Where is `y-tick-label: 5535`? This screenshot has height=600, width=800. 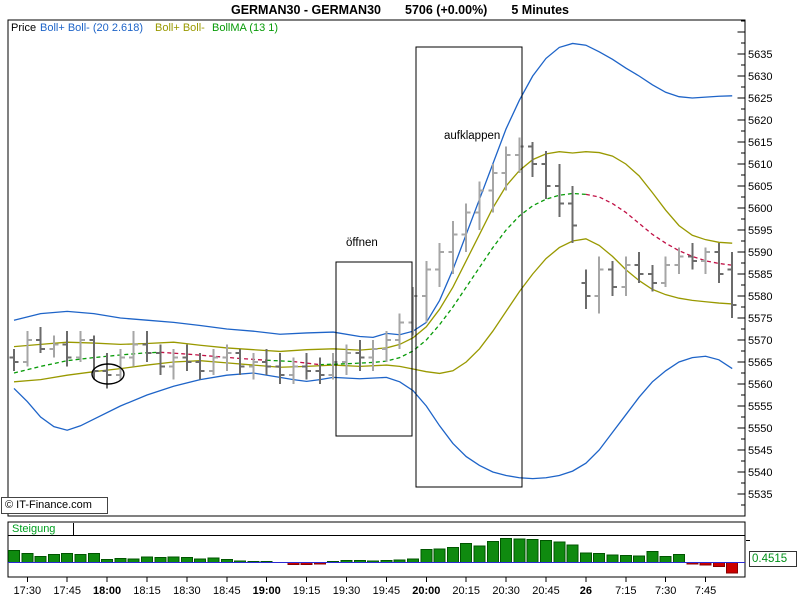
y-tick-label: 5535 is located at coordinates (760, 495).